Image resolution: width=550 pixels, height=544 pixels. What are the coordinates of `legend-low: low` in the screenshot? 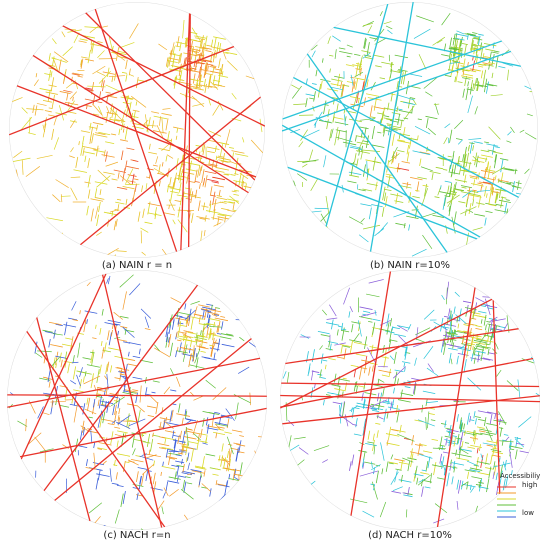 It's located at (528, 513).